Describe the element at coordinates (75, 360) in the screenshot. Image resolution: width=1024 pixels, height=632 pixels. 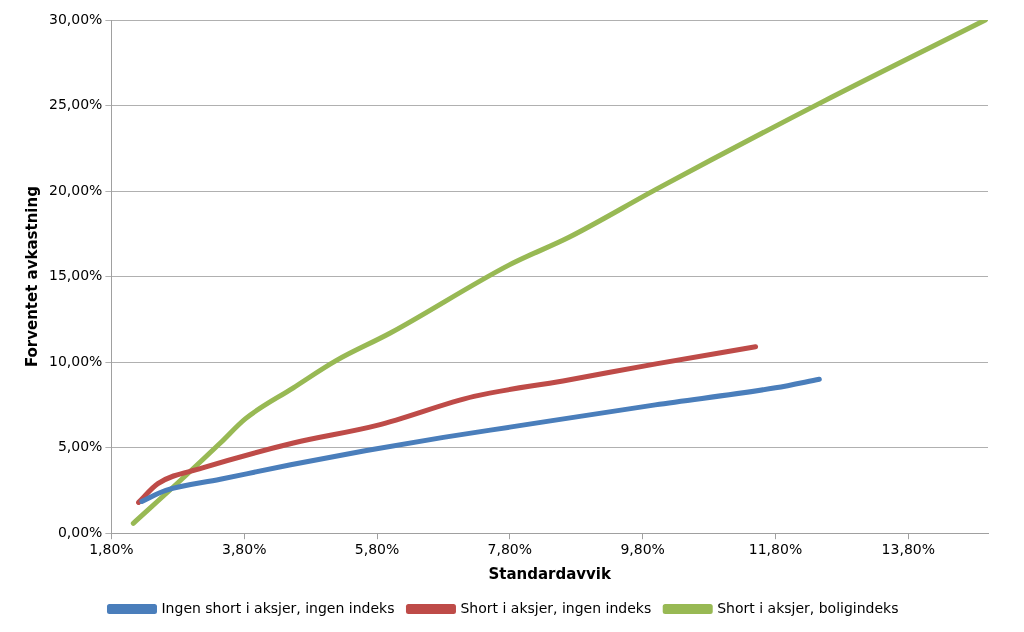
I see `y-tick-label: 10,00%` at that location.